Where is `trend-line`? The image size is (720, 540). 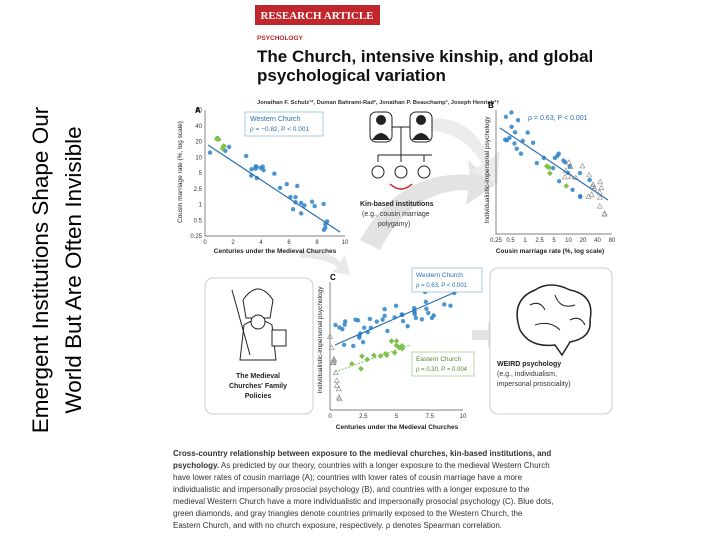
trend-line is located at coordinates (554, 164).